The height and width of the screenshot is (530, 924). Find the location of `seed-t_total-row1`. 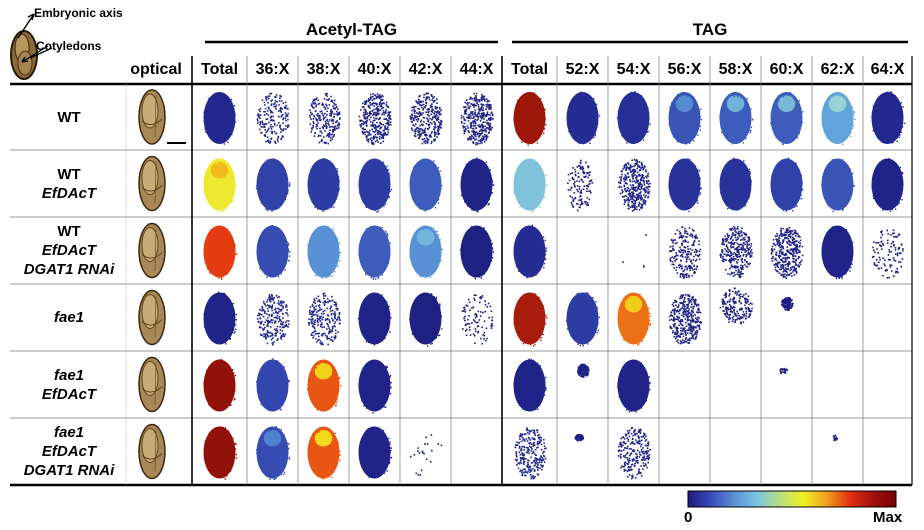

seed-t_total-row1 is located at coordinates (530, 119).